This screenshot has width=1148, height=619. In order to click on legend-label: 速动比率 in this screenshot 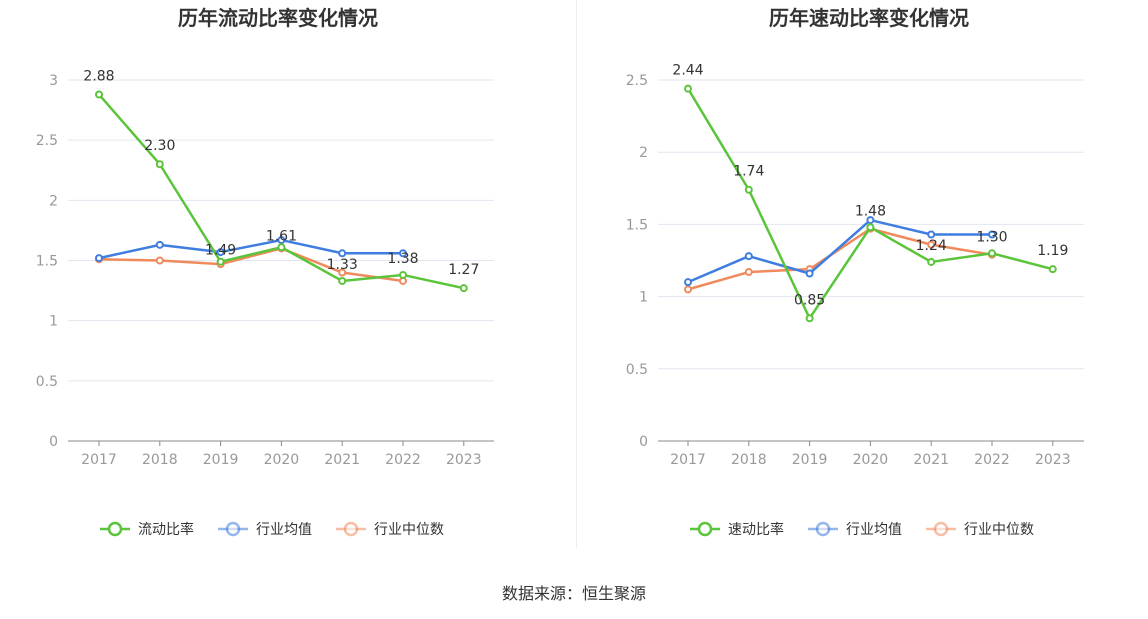, I will do `click(756, 529)`.